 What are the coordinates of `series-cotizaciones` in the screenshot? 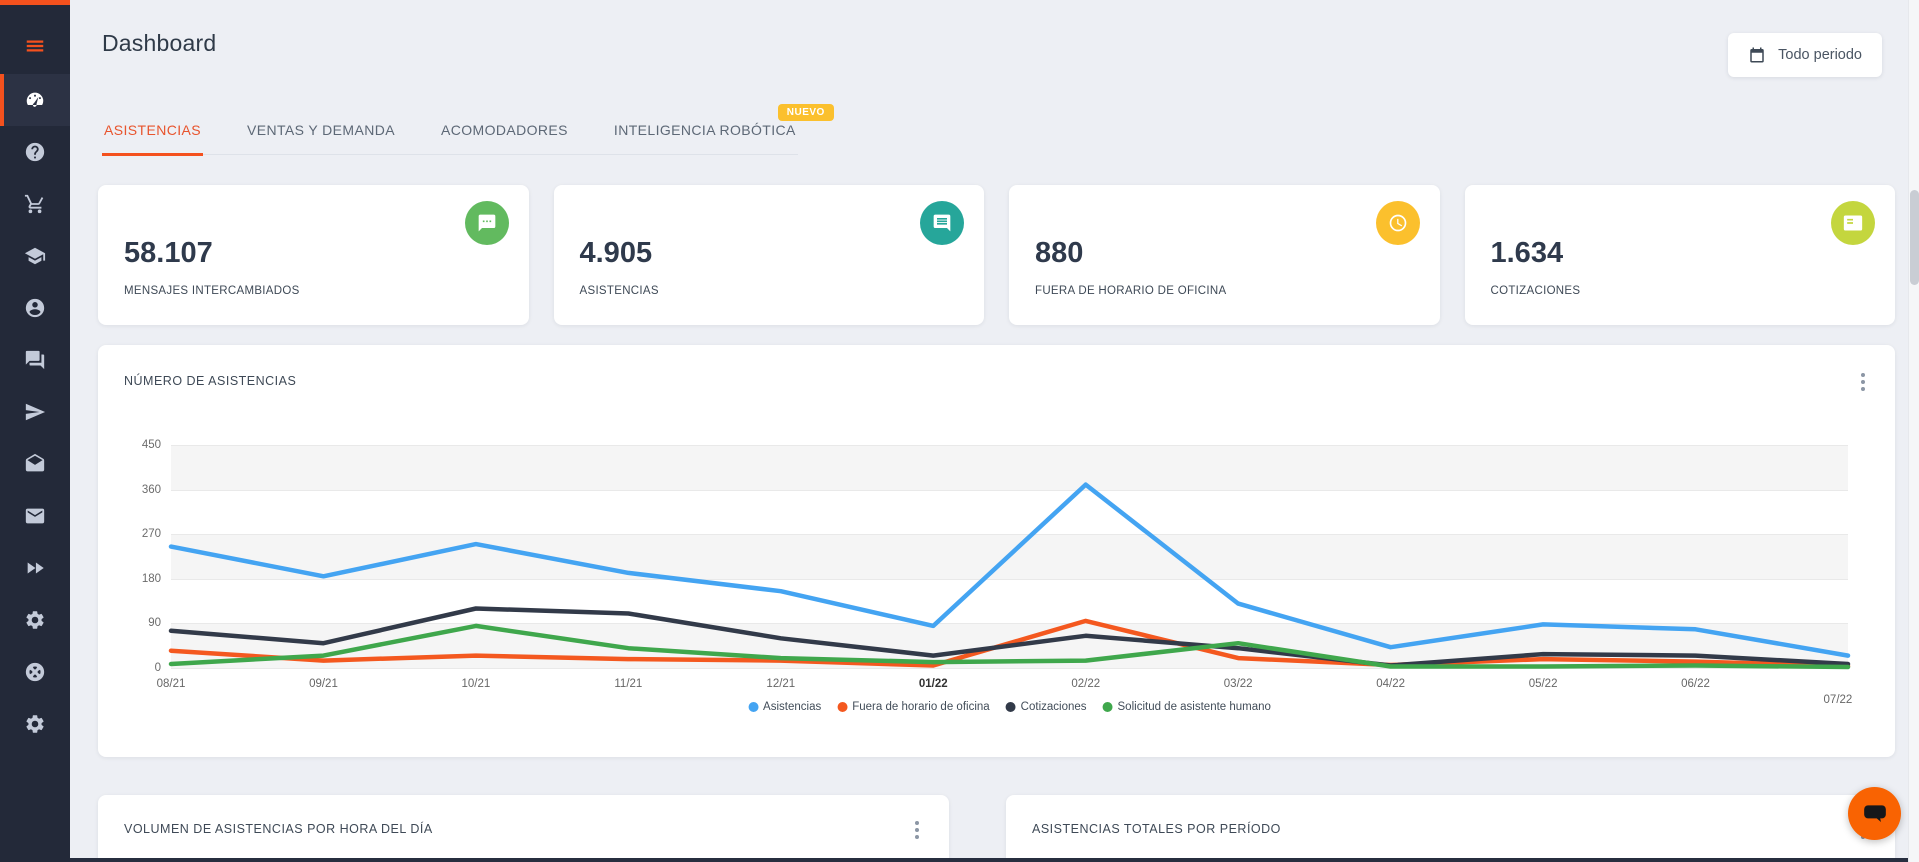 It's located at (1009, 637).